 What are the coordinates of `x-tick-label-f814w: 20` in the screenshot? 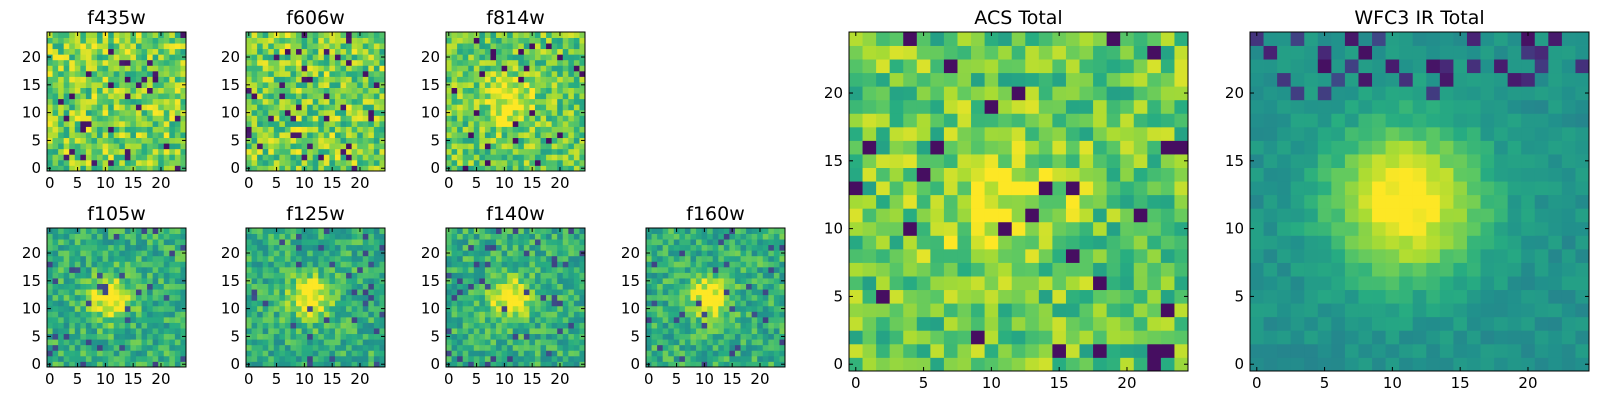 It's located at (559, 183).